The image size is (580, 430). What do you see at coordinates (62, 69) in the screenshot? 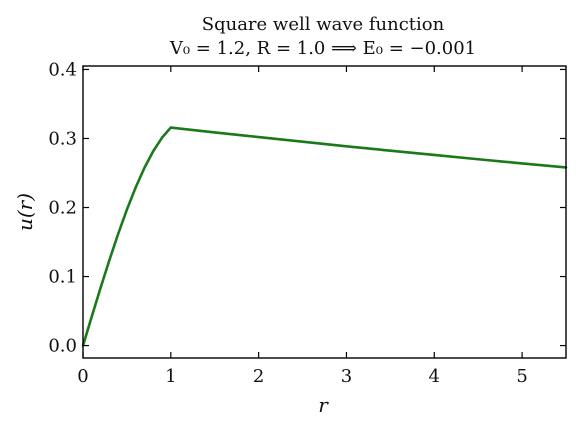
I see `y-tick-label: 0.4` at bounding box center [62, 69].